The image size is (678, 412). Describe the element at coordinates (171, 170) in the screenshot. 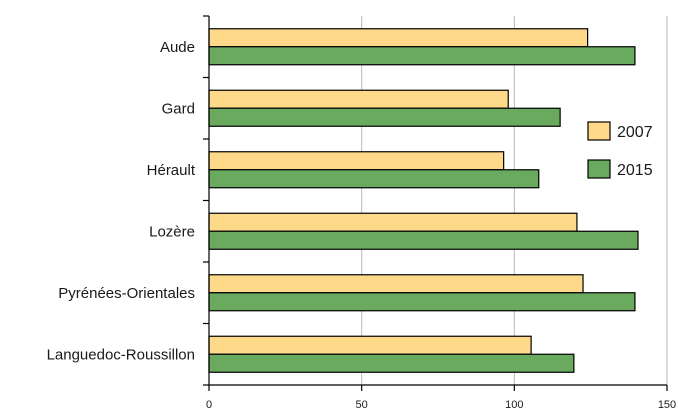

I see `category-label-2: Hérault` at that location.